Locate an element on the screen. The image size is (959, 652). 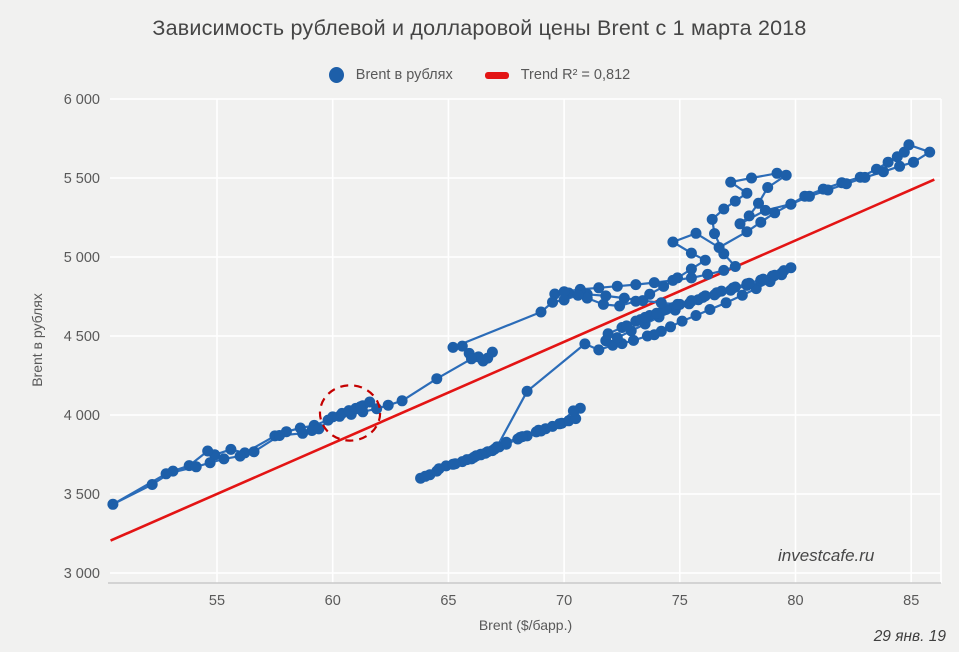
y-tick-label: 3 000 is located at coordinates (82, 574).